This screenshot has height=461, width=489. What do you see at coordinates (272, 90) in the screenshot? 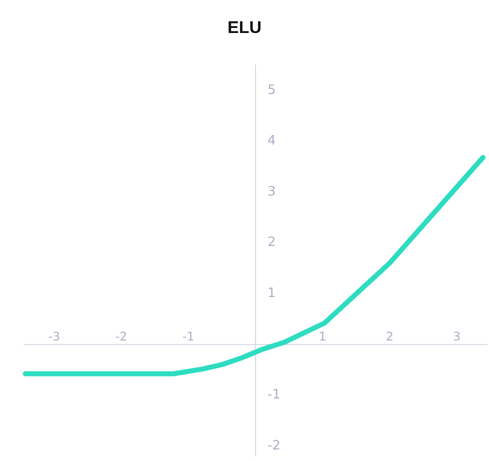
I see `y-tick-label: 5` at bounding box center [272, 90].